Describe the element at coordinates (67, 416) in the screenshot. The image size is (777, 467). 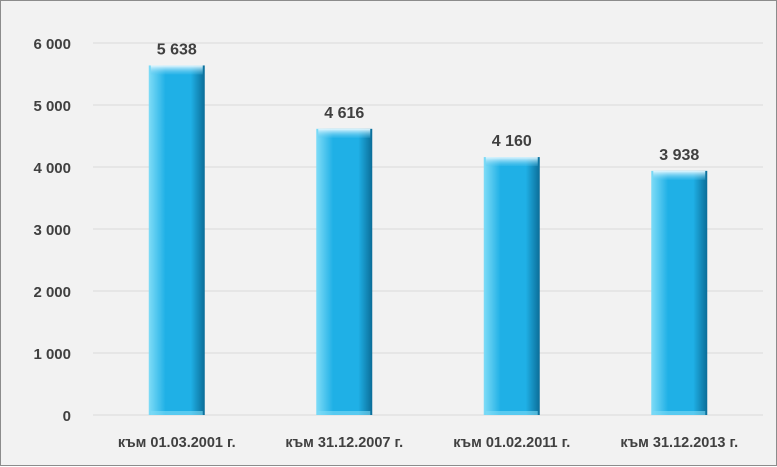
I see `y-tick-label: 0` at that location.